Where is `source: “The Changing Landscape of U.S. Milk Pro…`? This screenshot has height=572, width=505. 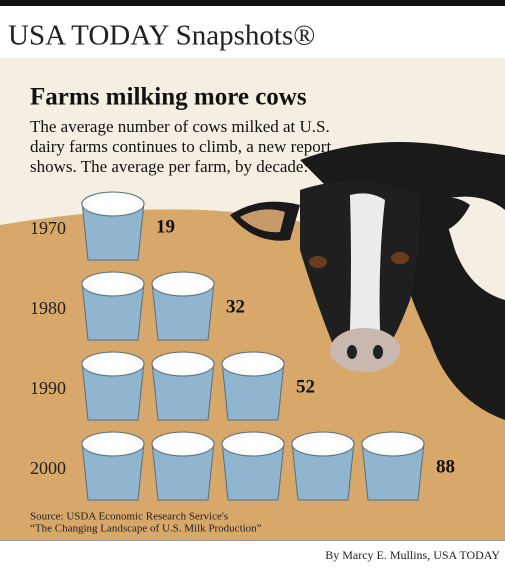
source: “The Changing Landscape of U.S. Milk Pro… is located at coordinates (146, 529).